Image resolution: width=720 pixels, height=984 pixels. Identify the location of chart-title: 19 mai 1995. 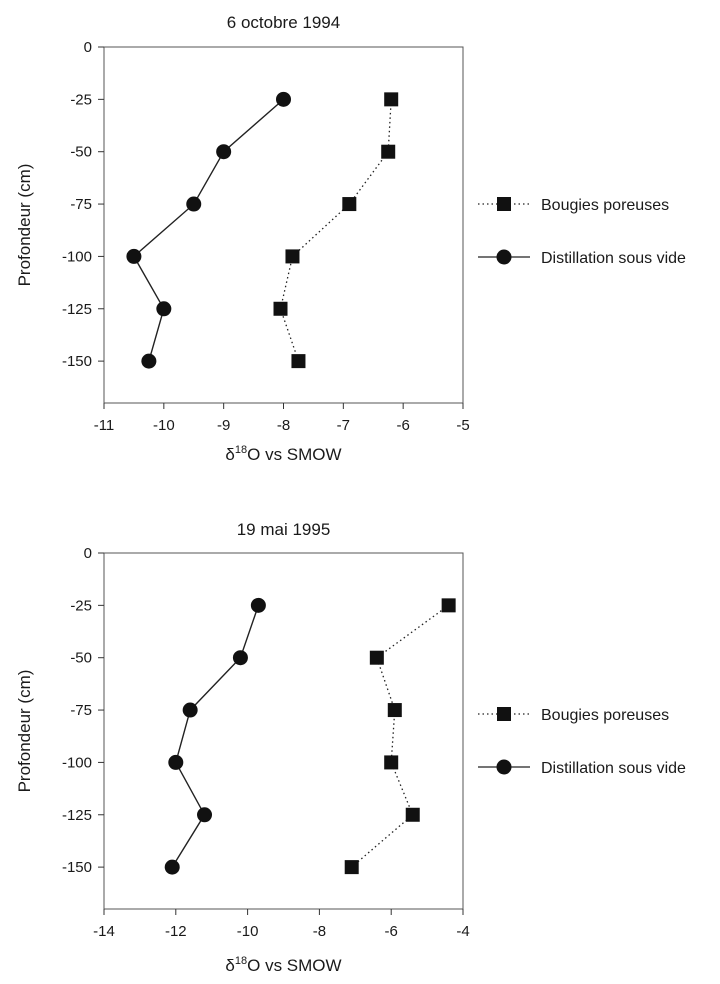
(284, 529).